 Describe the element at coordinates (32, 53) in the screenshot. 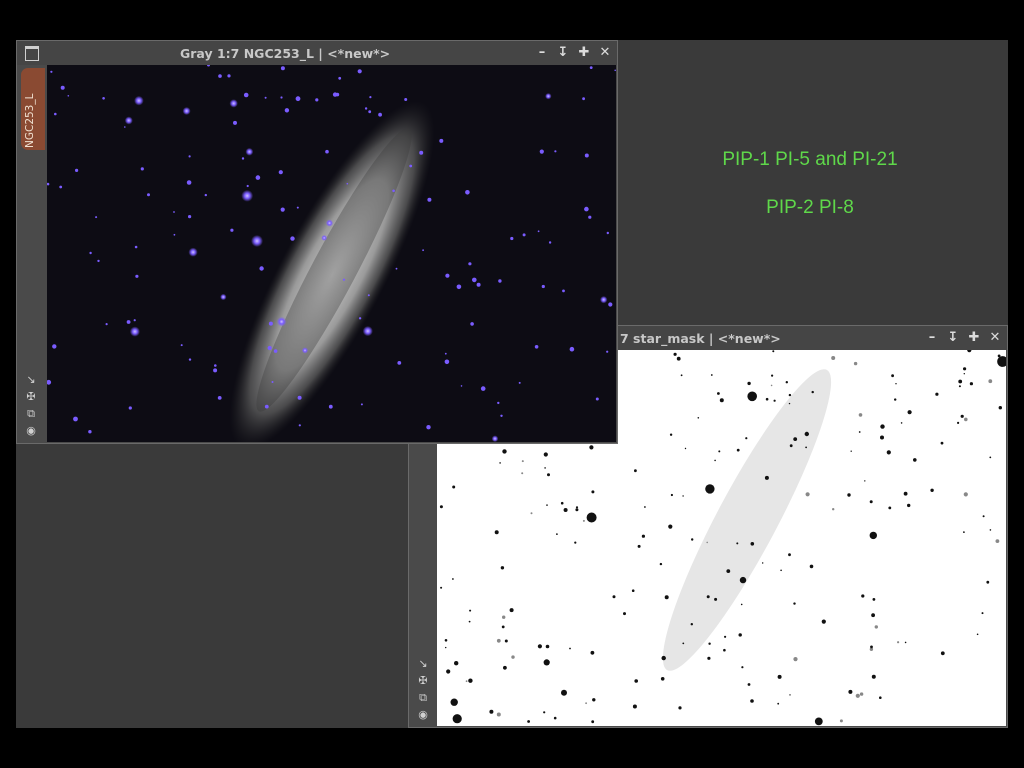

I see `window-menu-icon` at that location.